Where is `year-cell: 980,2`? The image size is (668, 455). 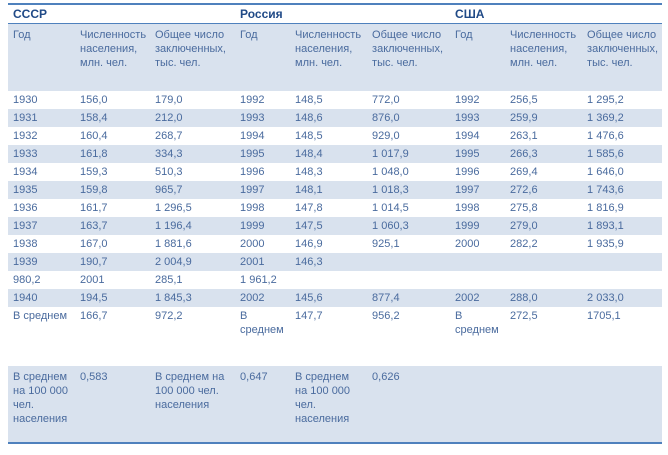
year-cell: 980,2 is located at coordinates (27, 279).